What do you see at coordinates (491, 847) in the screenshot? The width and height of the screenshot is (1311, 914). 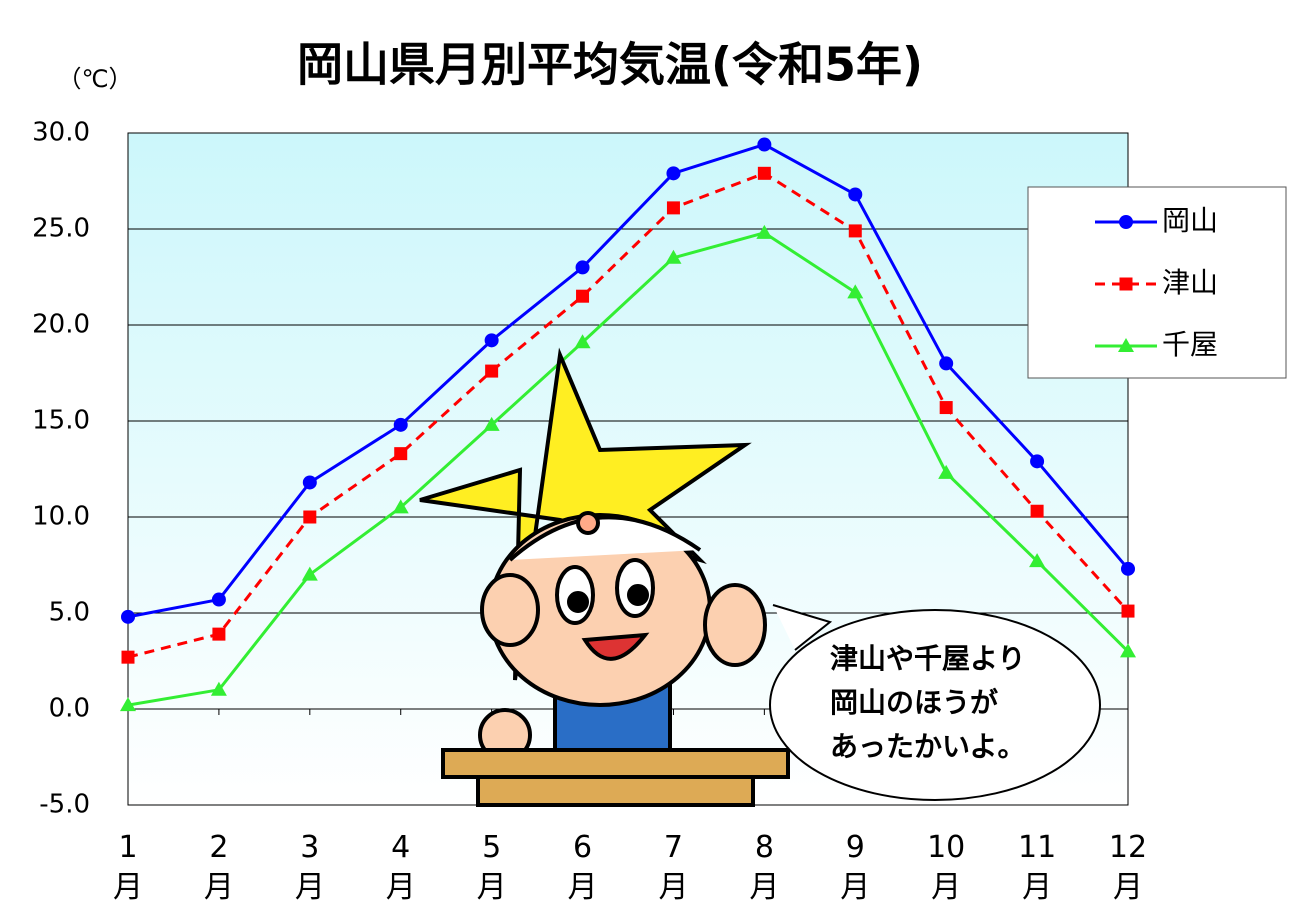 I see `x-tick-number: 5` at bounding box center [491, 847].